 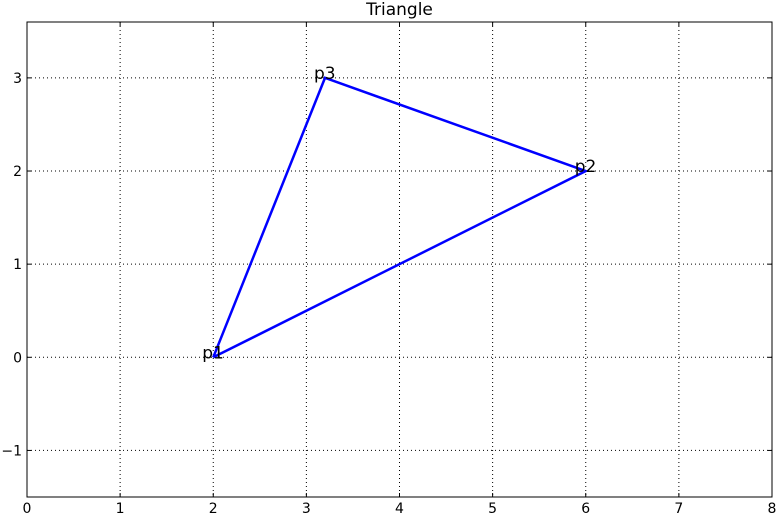 What do you see at coordinates (399, 508) in the screenshot?
I see `x-tick-label: 4` at bounding box center [399, 508].